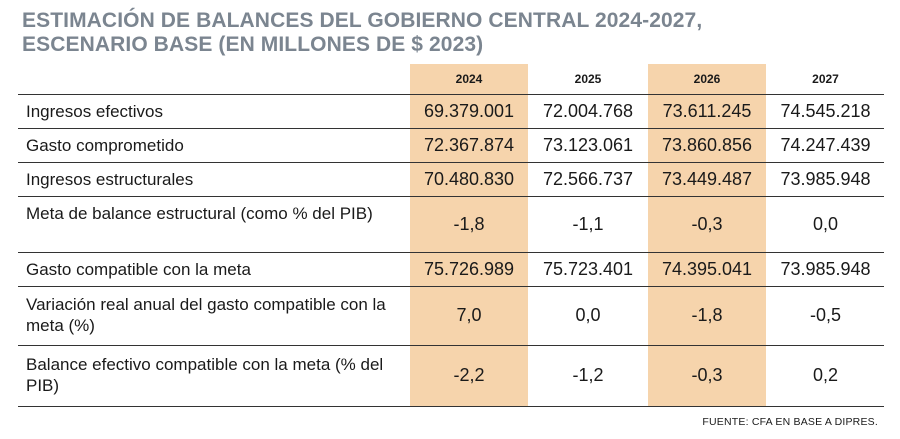 The height and width of the screenshot is (439, 900). Describe the element at coordinates (451, 79) in the screenshot. I see `header-row: 2024 2025 2026 2027` at that location.